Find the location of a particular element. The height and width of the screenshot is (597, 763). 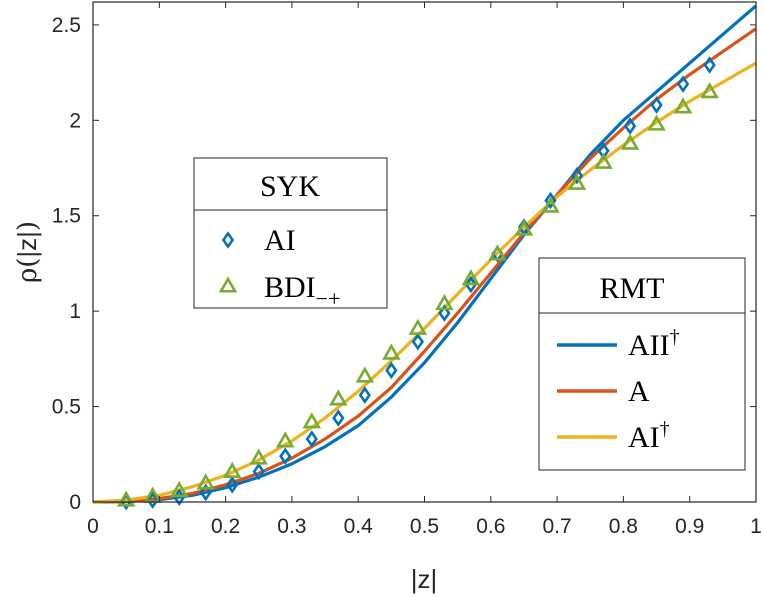

legend-rmt-aii-label-sup: † is located at coordinates (675, 337).